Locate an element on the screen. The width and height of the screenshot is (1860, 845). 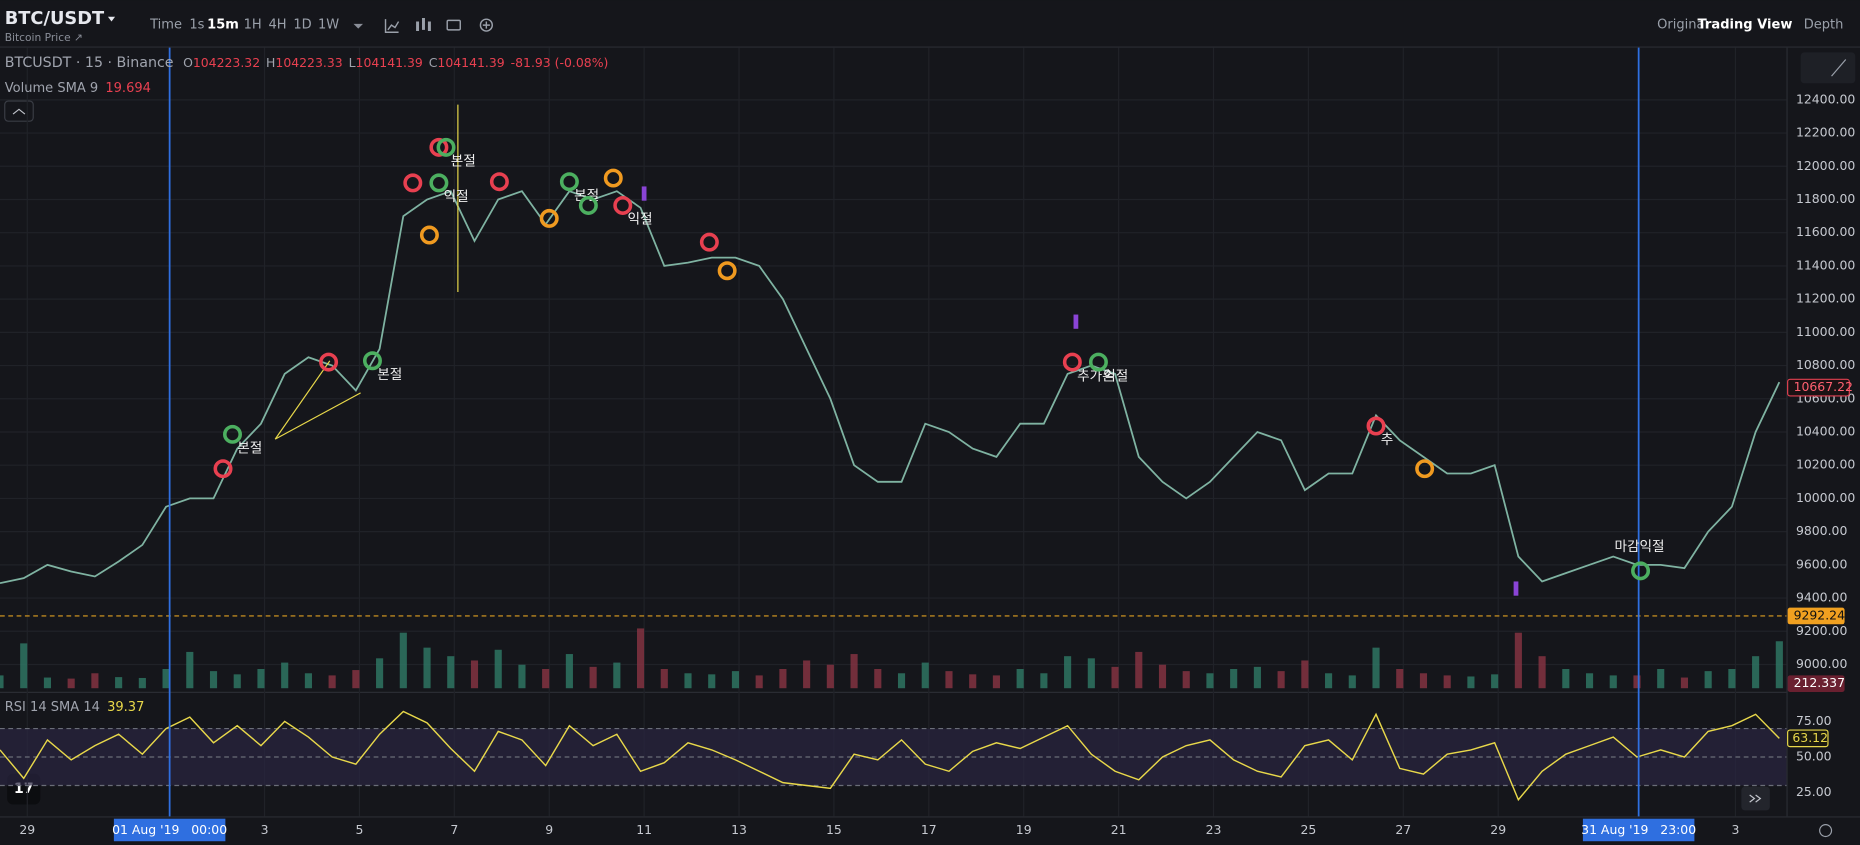
marker-label: 본절 is located at coordinates (249, 449).